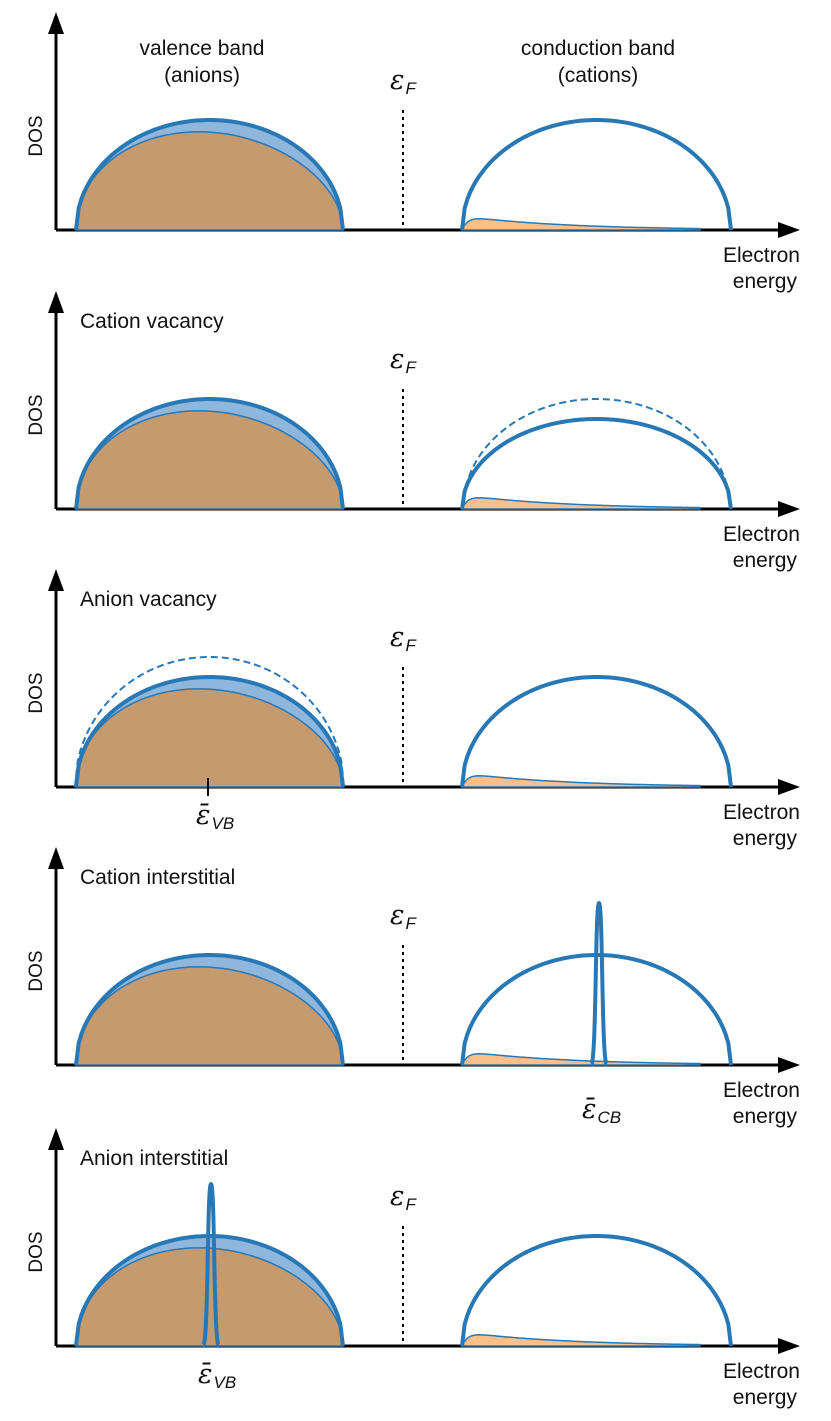 This screenshot has width=831, height=1421. I want to click on cation-interstitial-peak, so click(599, 983).